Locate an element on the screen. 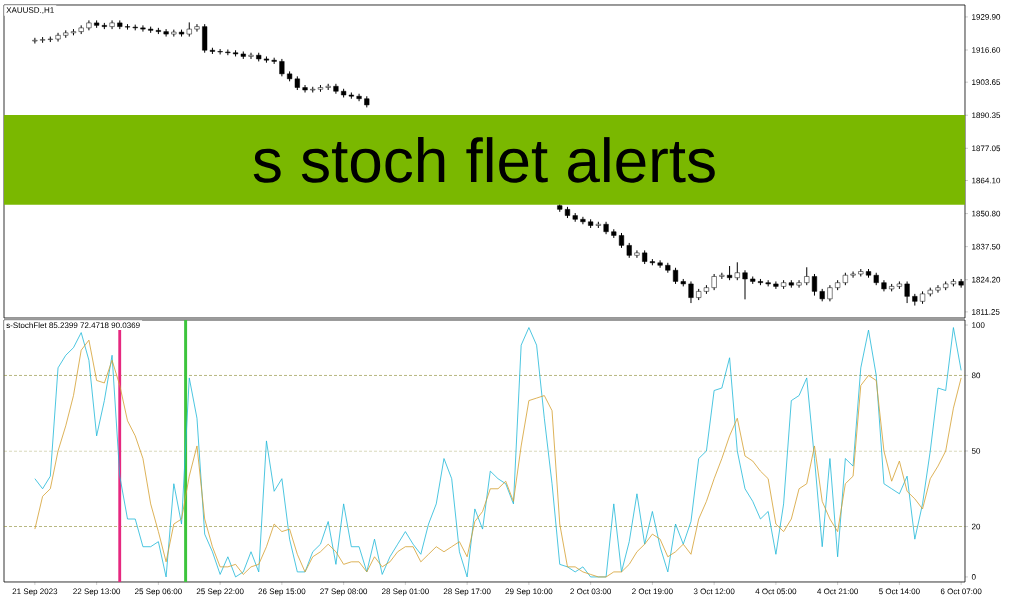 The image size is (1015, 605). band-label: s stoch flet alerts is located at coordinates (484, 160).